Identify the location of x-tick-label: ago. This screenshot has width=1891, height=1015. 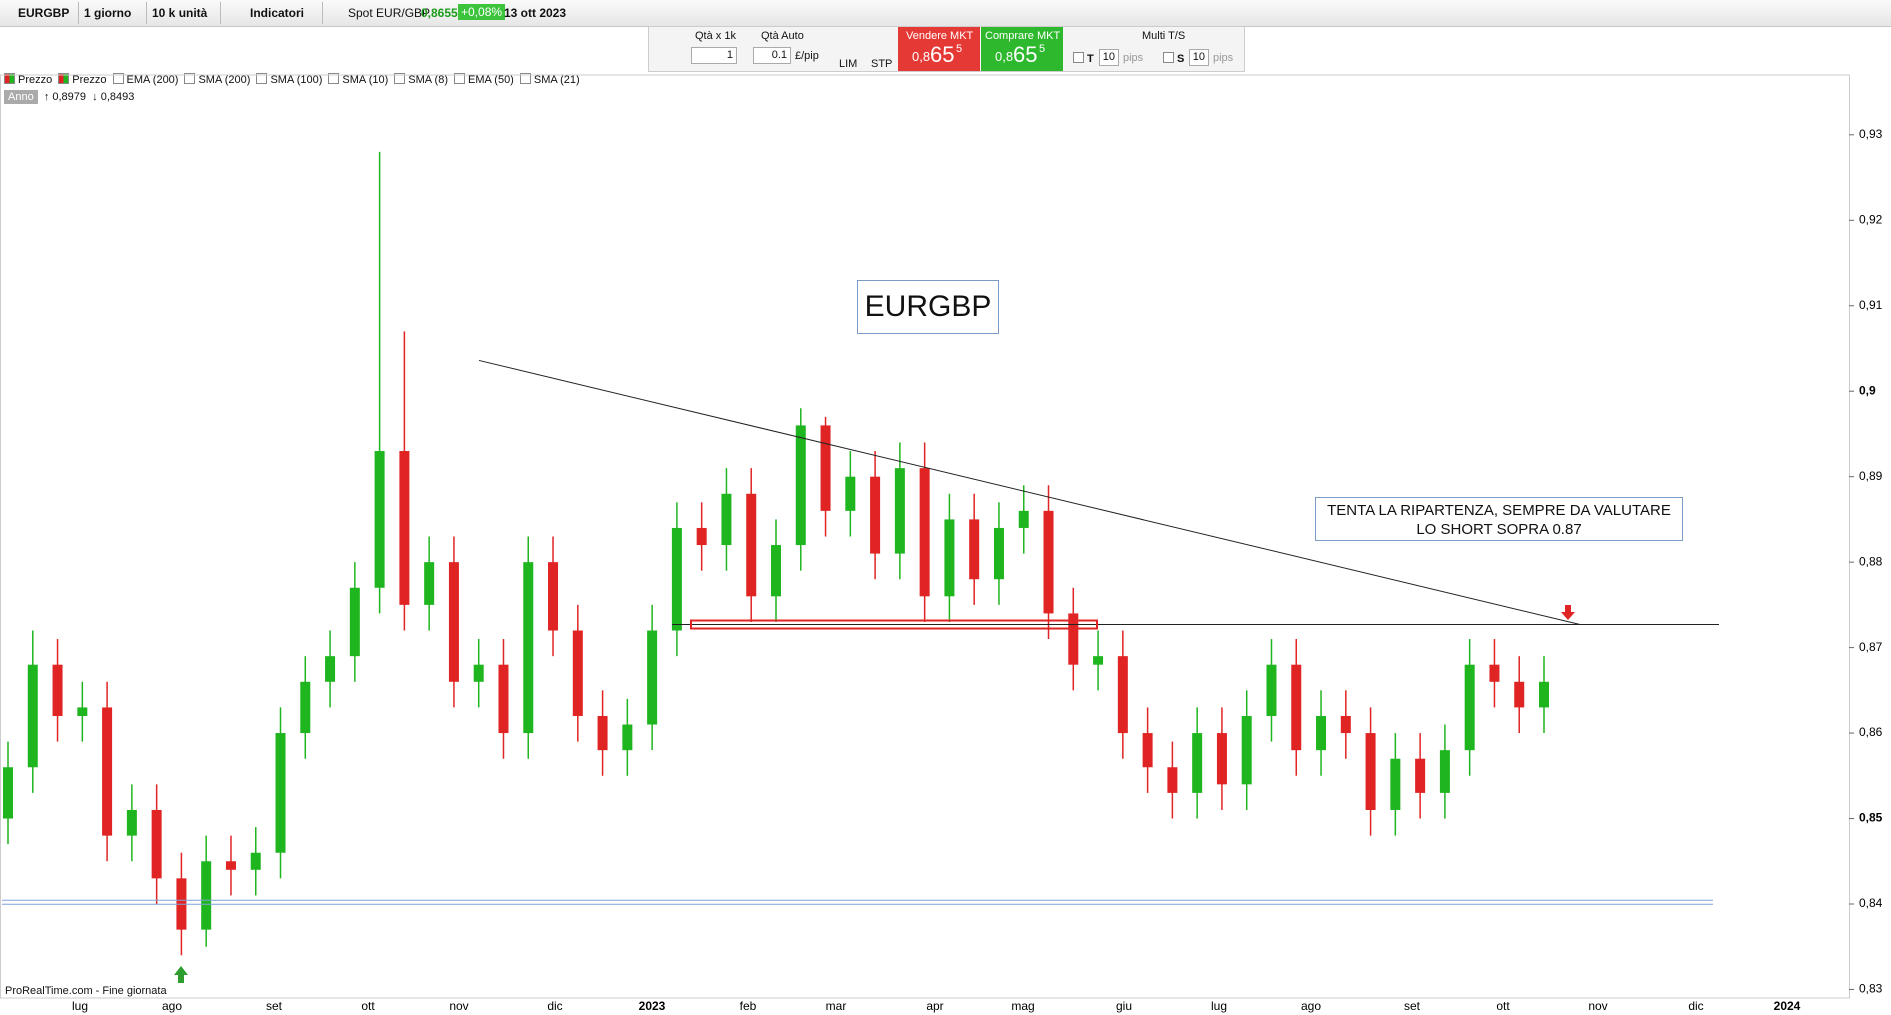
(172, 1006).